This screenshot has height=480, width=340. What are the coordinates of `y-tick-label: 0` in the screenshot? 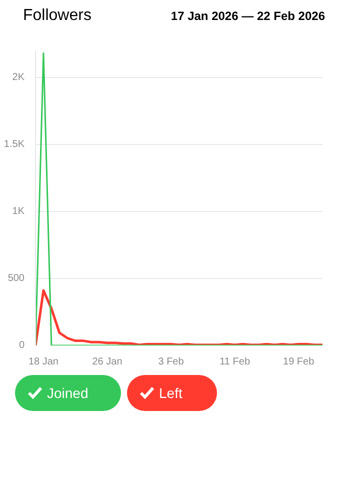 It's located at (21, 345).